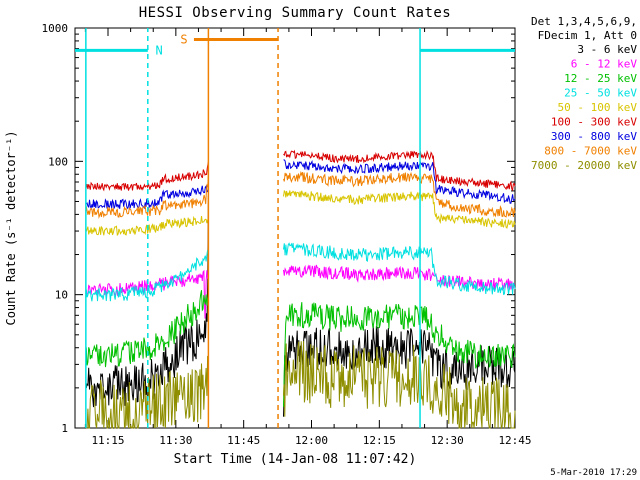 This screenshot has width=640, height=480. Describe the element at coordinates (295, 13) in the screenshot. I see `chart-title: HESSI Observing Summary Count Rates` at that location.